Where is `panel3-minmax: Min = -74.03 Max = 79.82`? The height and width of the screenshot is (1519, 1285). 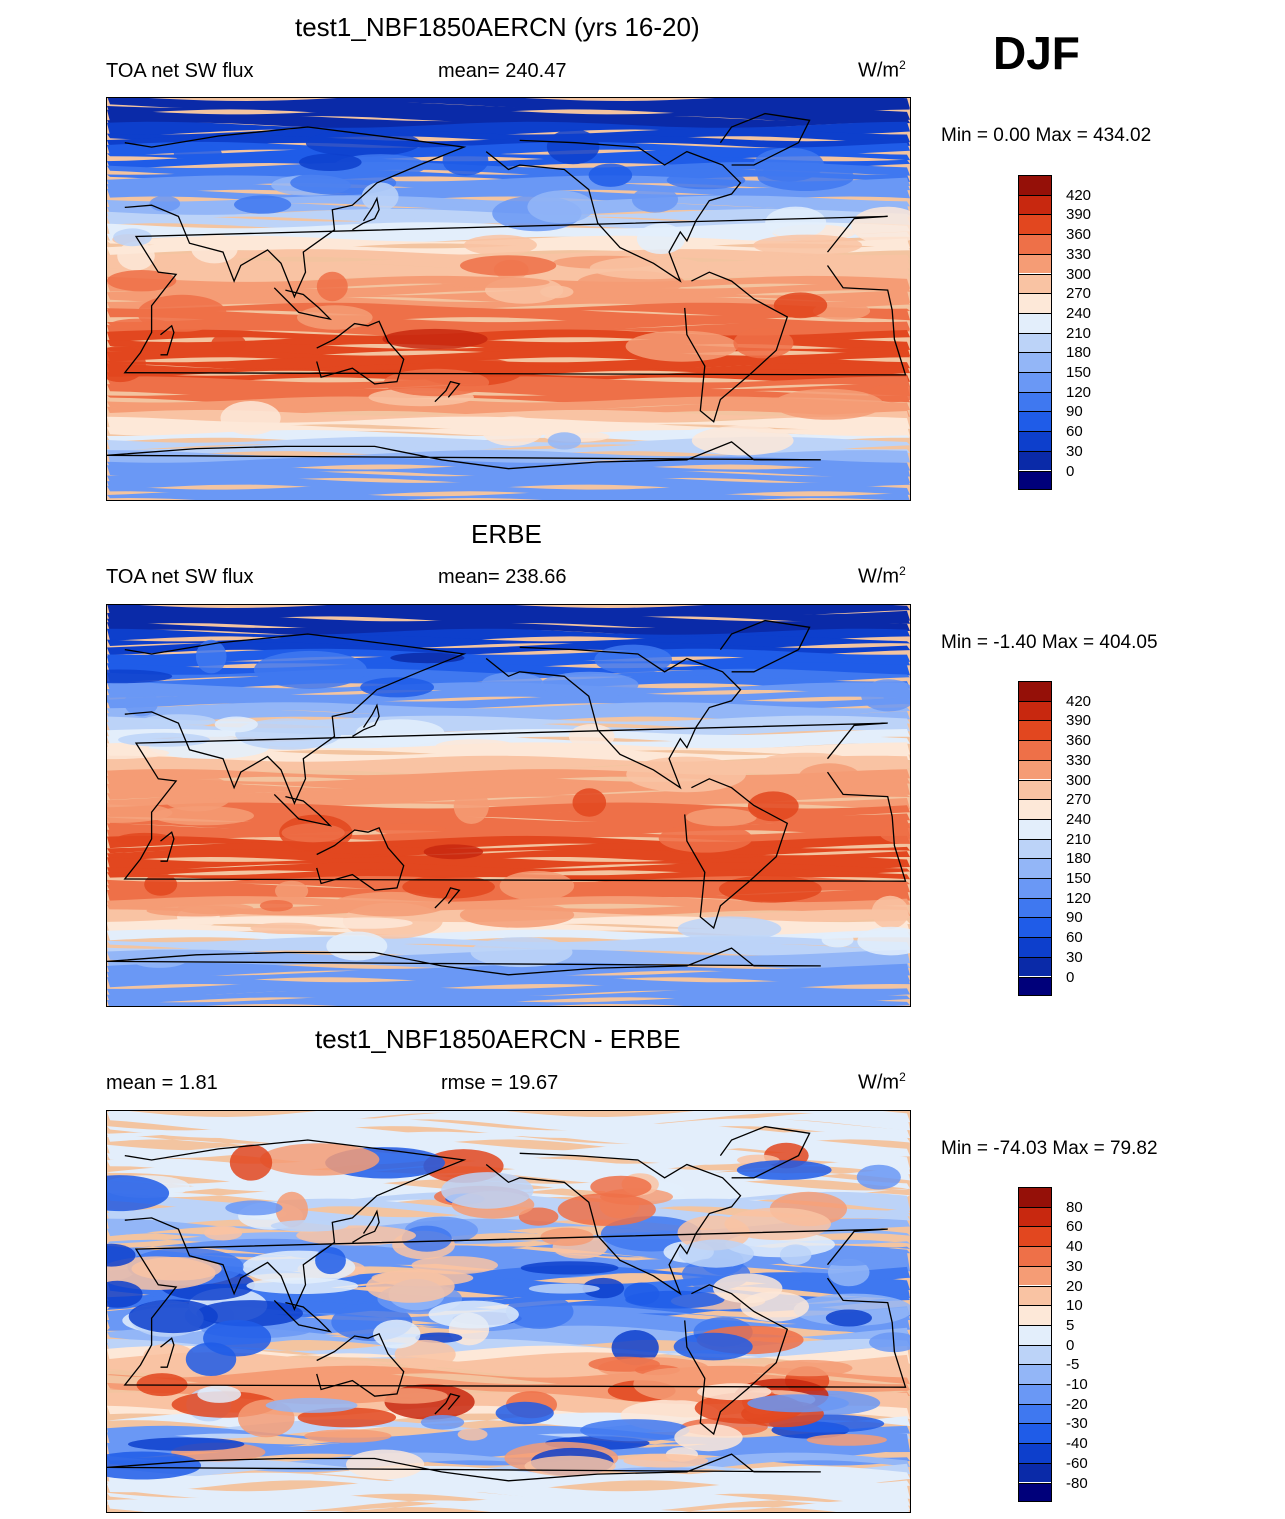
panel3-minmax: Min = -74.03 Max = 79.82 is located at coordinates (1049, 1148).